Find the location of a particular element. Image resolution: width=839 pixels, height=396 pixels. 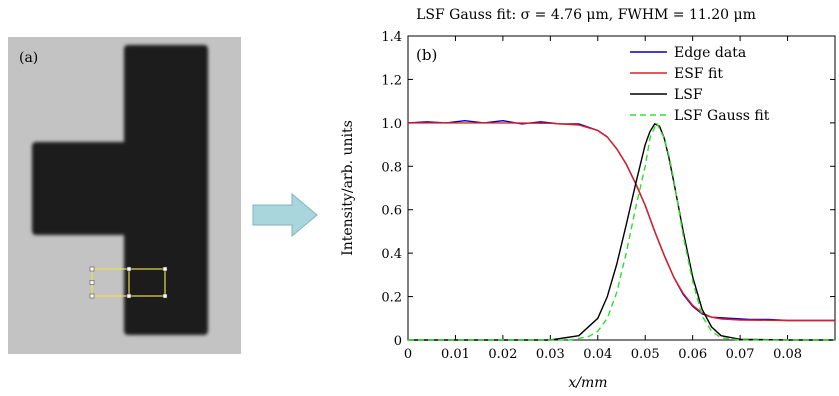

legend-label: LSF Gauss fit is located at coordinates (722, 116).